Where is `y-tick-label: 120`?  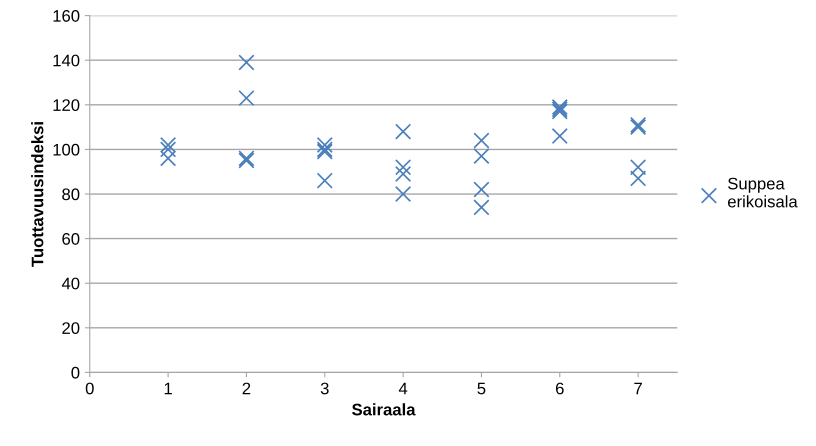
y-tick-label: 120 is located at coordinates (67, 105).